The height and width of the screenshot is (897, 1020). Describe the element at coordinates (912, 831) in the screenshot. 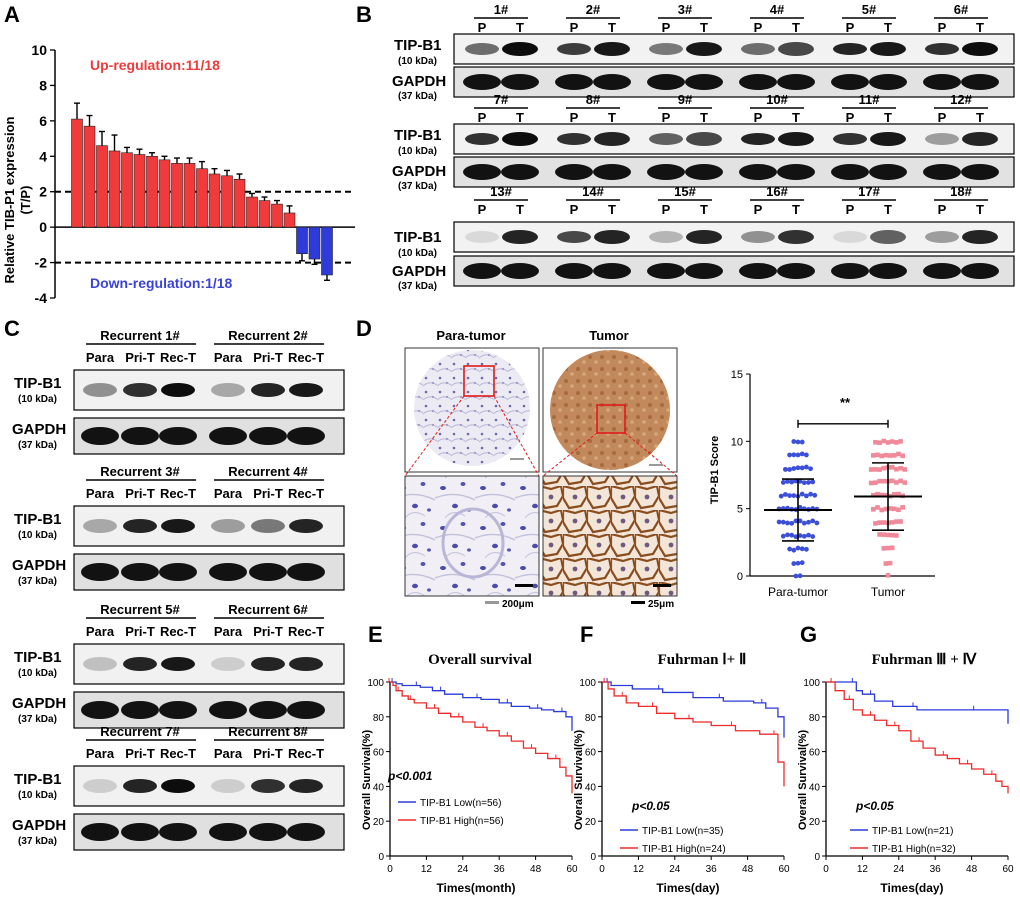

I see `km-g-legend-low: TIP-B1 Low(n=21)` at that location.